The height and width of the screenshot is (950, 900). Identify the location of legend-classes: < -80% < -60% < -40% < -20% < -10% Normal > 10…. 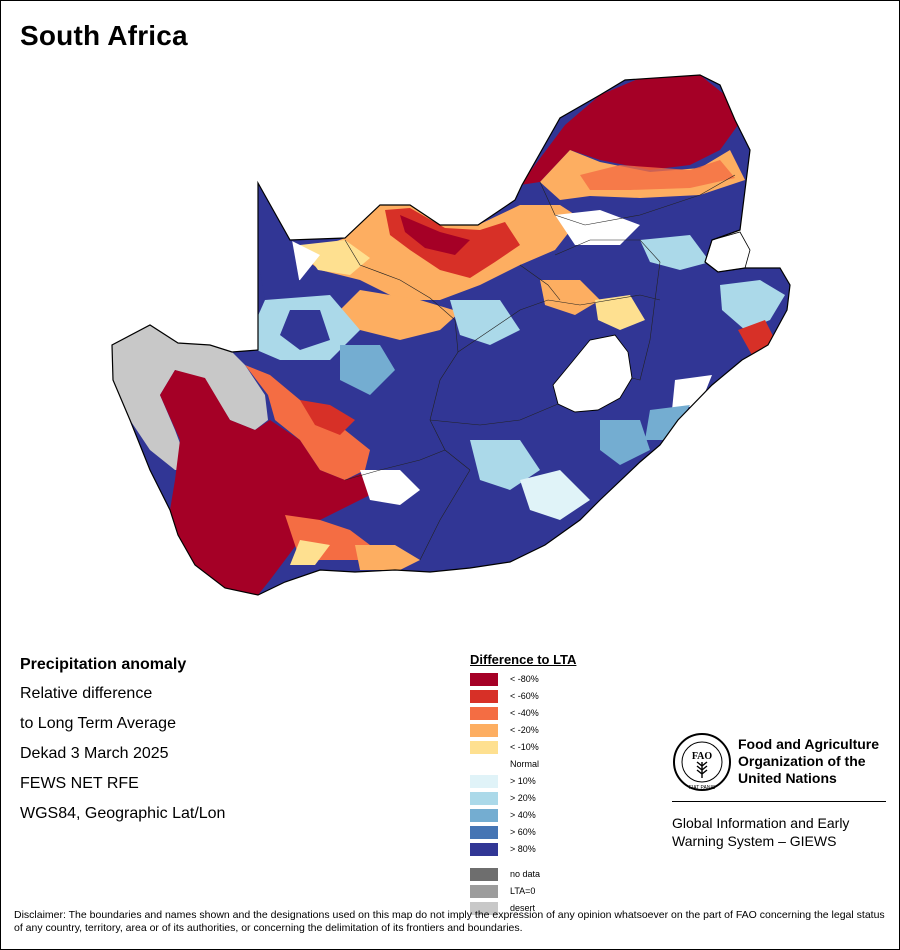
(523, 764).